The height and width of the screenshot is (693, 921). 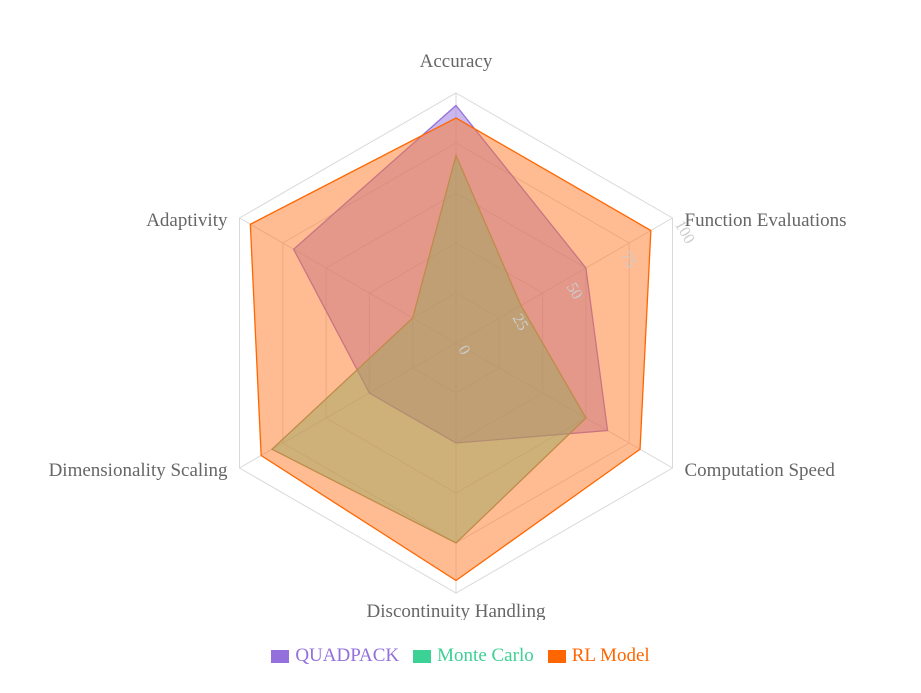 What do you see at coordinates (138, 470) in the screenshot?
I see `axis-label-dimensionality-scaling: Dimensionality Scaling` at bounding box center [138, 470].